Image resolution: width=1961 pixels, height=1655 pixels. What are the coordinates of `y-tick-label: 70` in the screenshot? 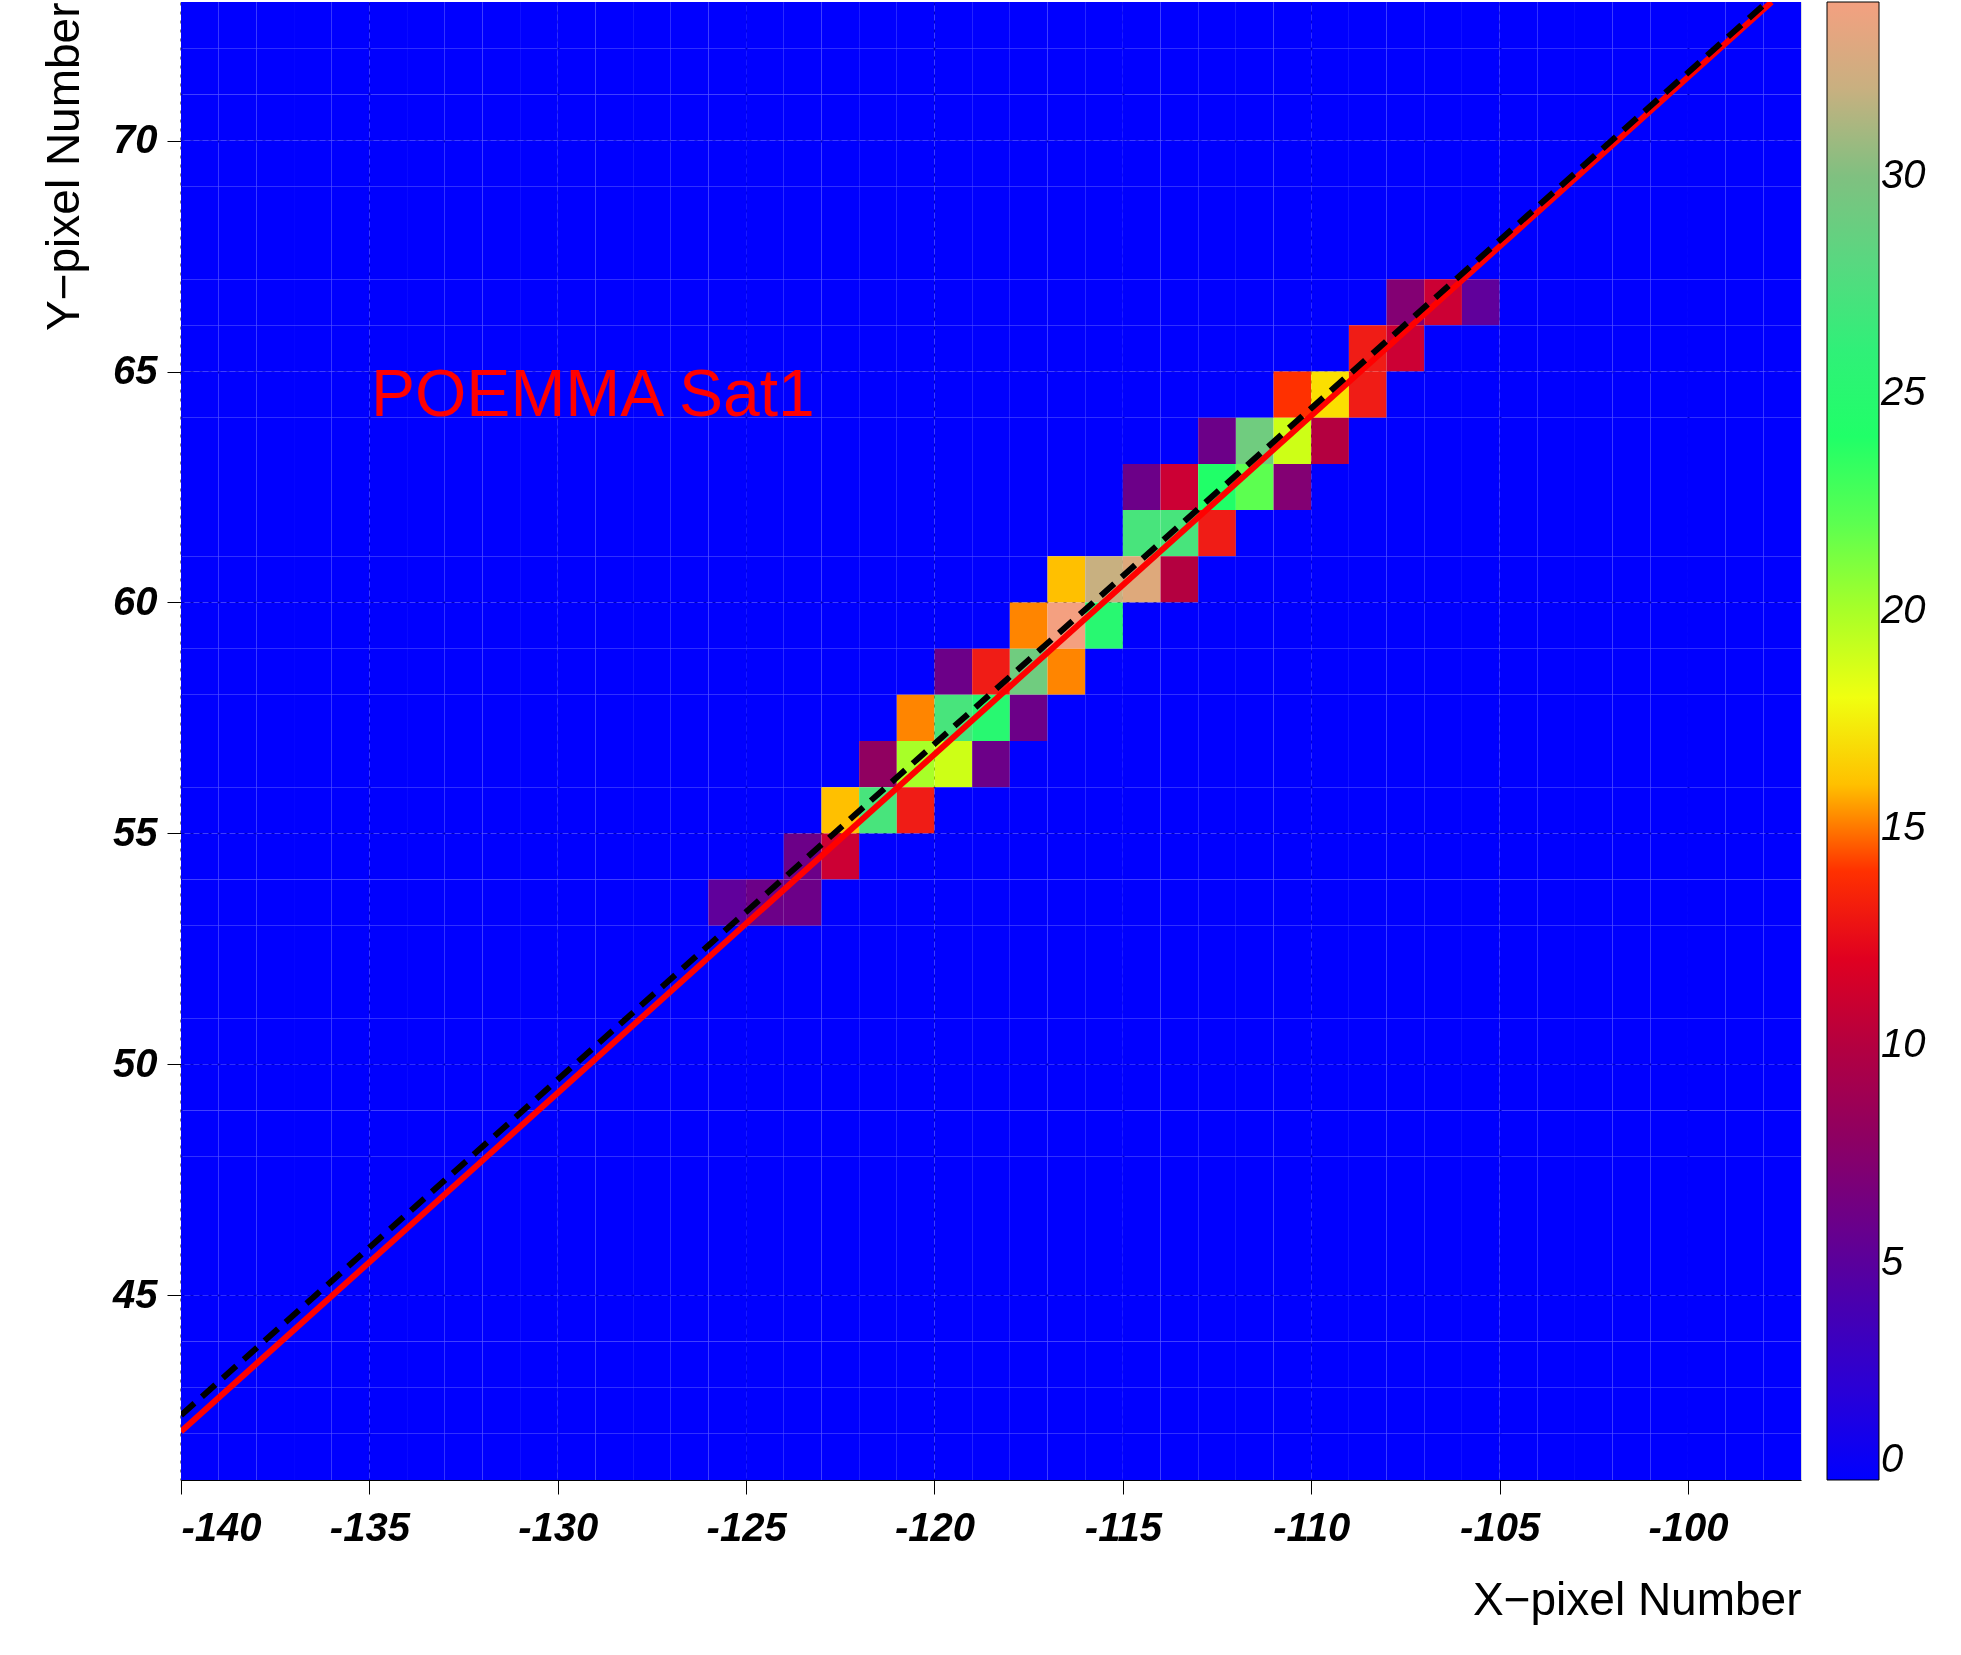 It's located at (135, 139).